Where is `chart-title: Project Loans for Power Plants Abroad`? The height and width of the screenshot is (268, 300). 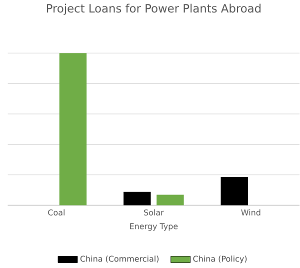
chart-title: Project Loans for Power Plants Abroad is located at coordinates (153, 9).